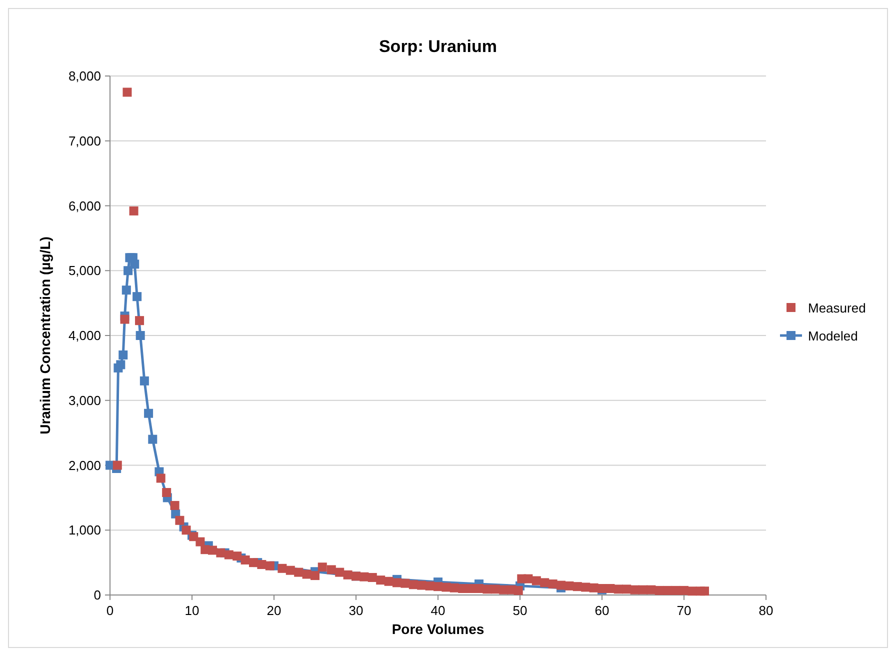  What do you see at coordinates (84, 140) in the screenshot?
I see `y-tick-label: 7,000` at bounding box center [84, 140].